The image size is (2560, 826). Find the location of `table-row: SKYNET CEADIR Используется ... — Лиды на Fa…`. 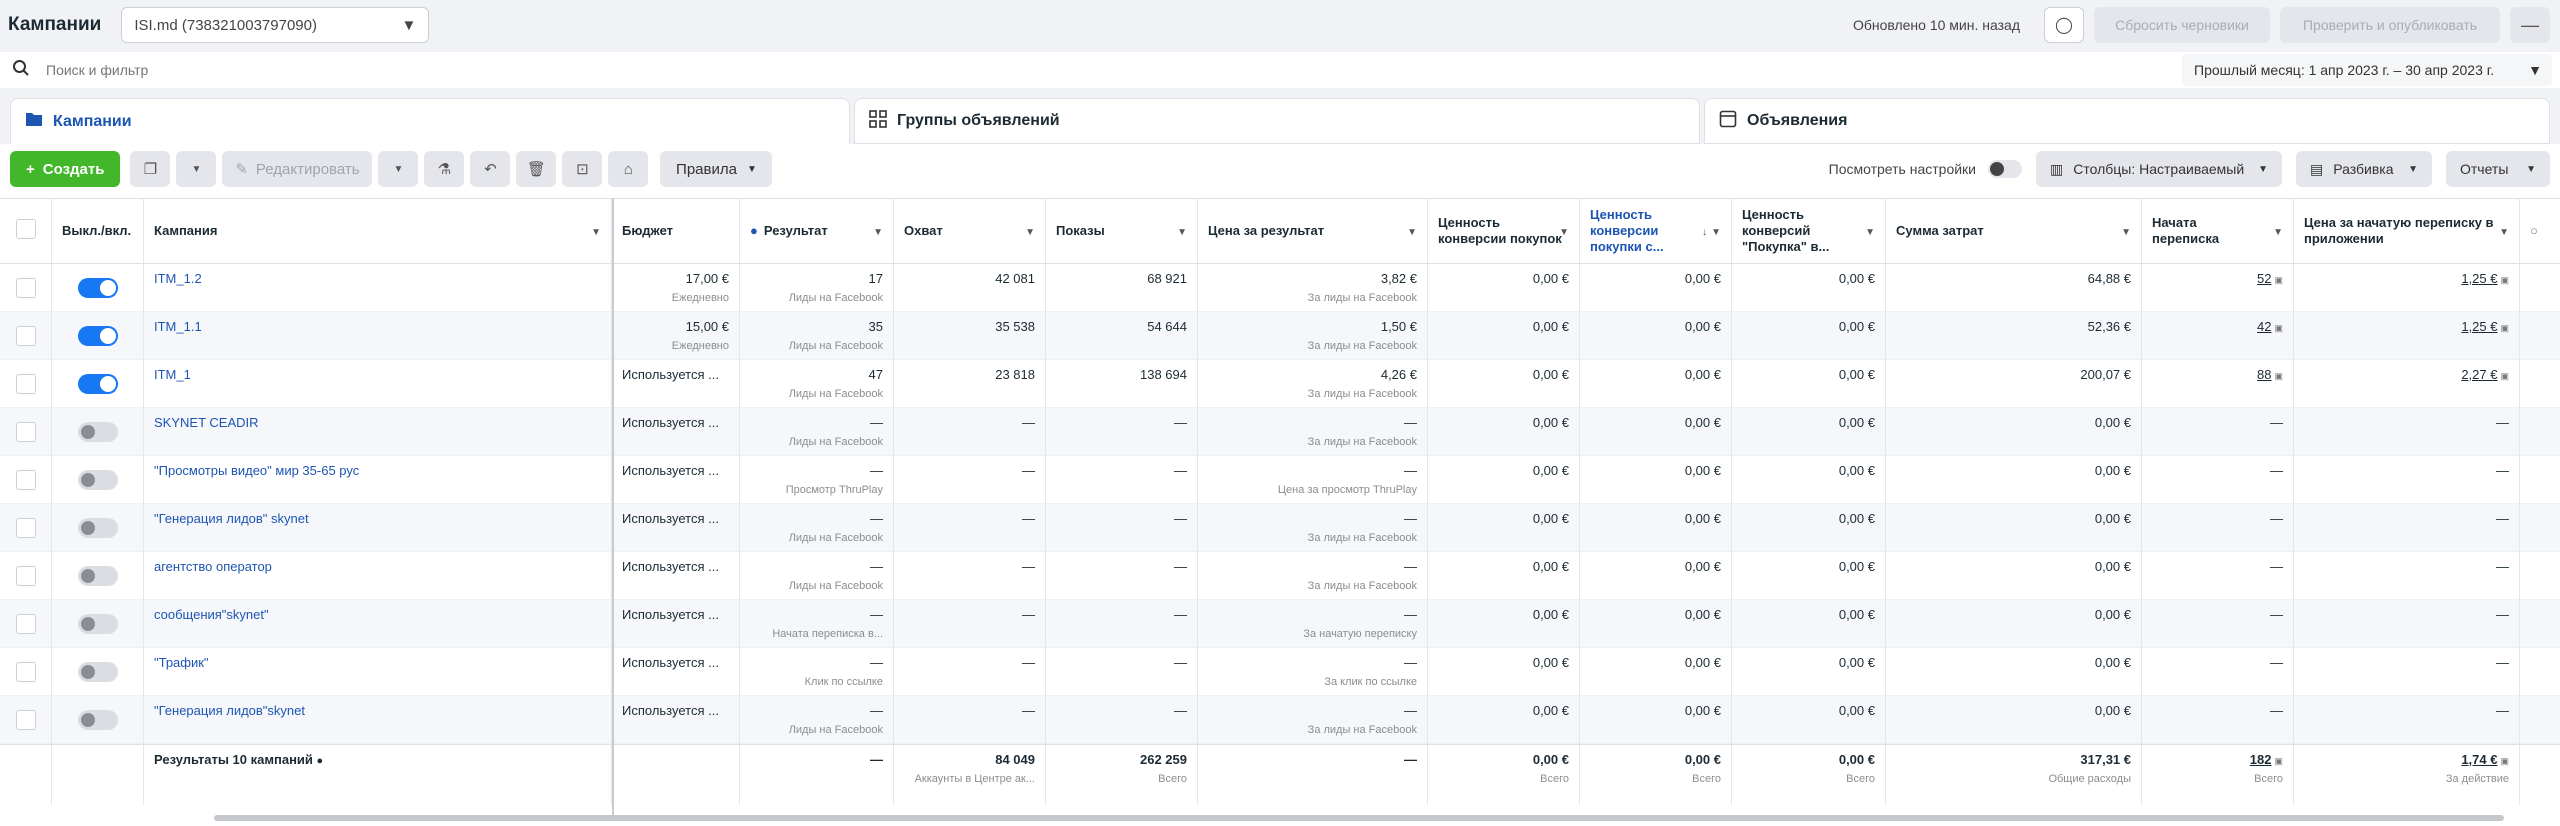

table-row: SKYNET CEADIR Используется ... — Лиды на Fa… is located at coordinates (1280, 432).